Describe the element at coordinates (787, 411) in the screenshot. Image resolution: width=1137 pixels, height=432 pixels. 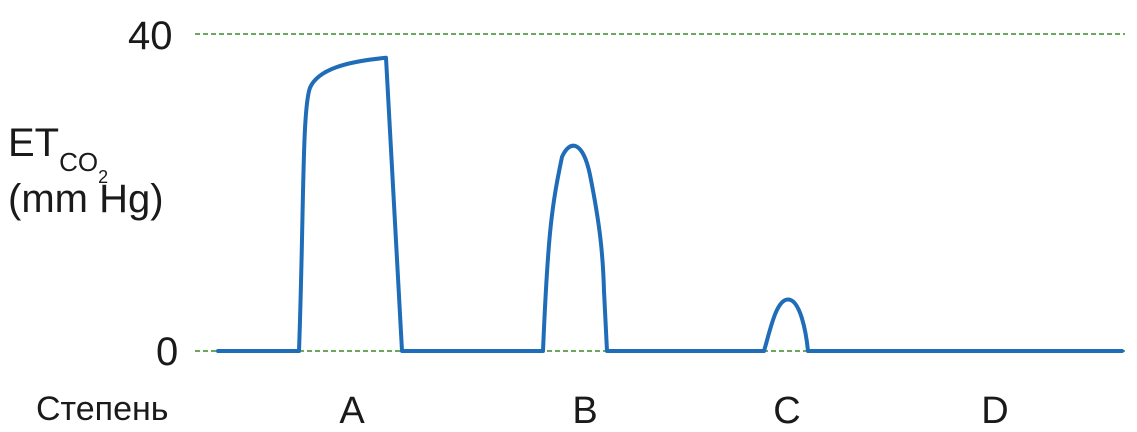
I see `category-label-c: C` at that location.